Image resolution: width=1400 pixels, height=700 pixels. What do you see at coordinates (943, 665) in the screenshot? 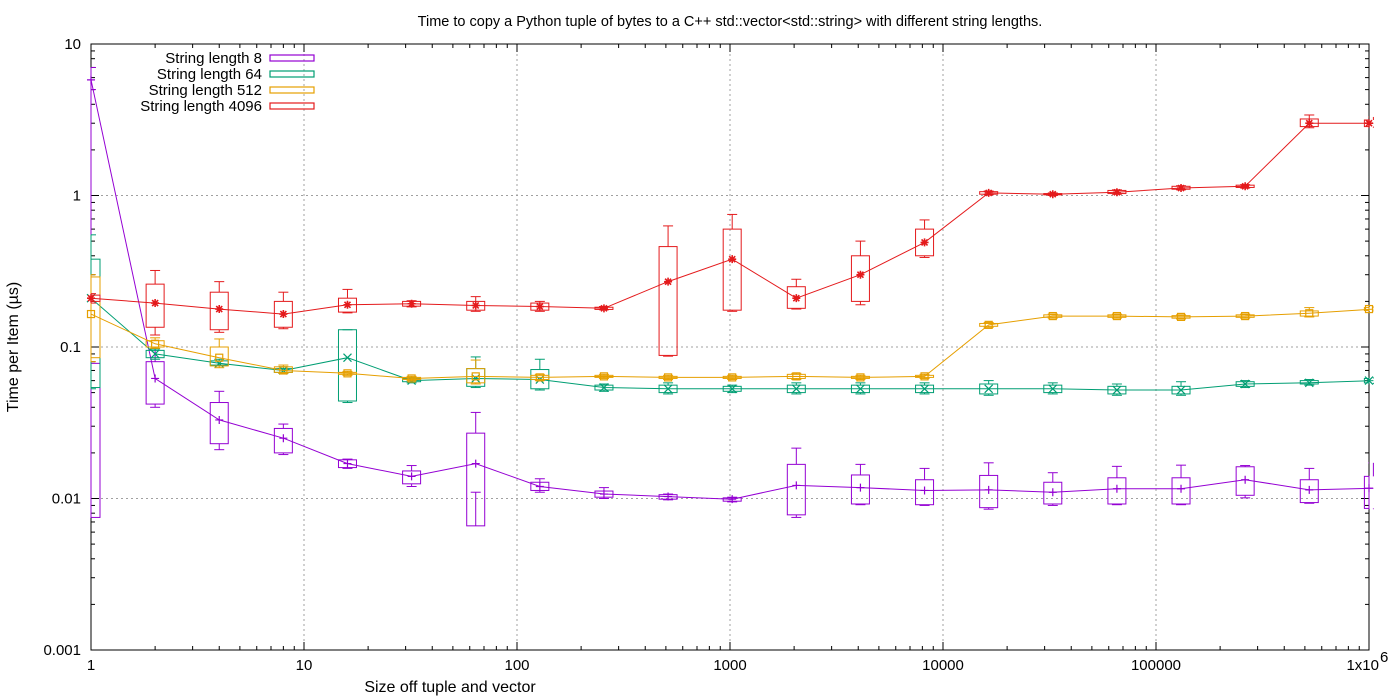
I see `x-tick-label: 10000` at bounding box center [943, 665].